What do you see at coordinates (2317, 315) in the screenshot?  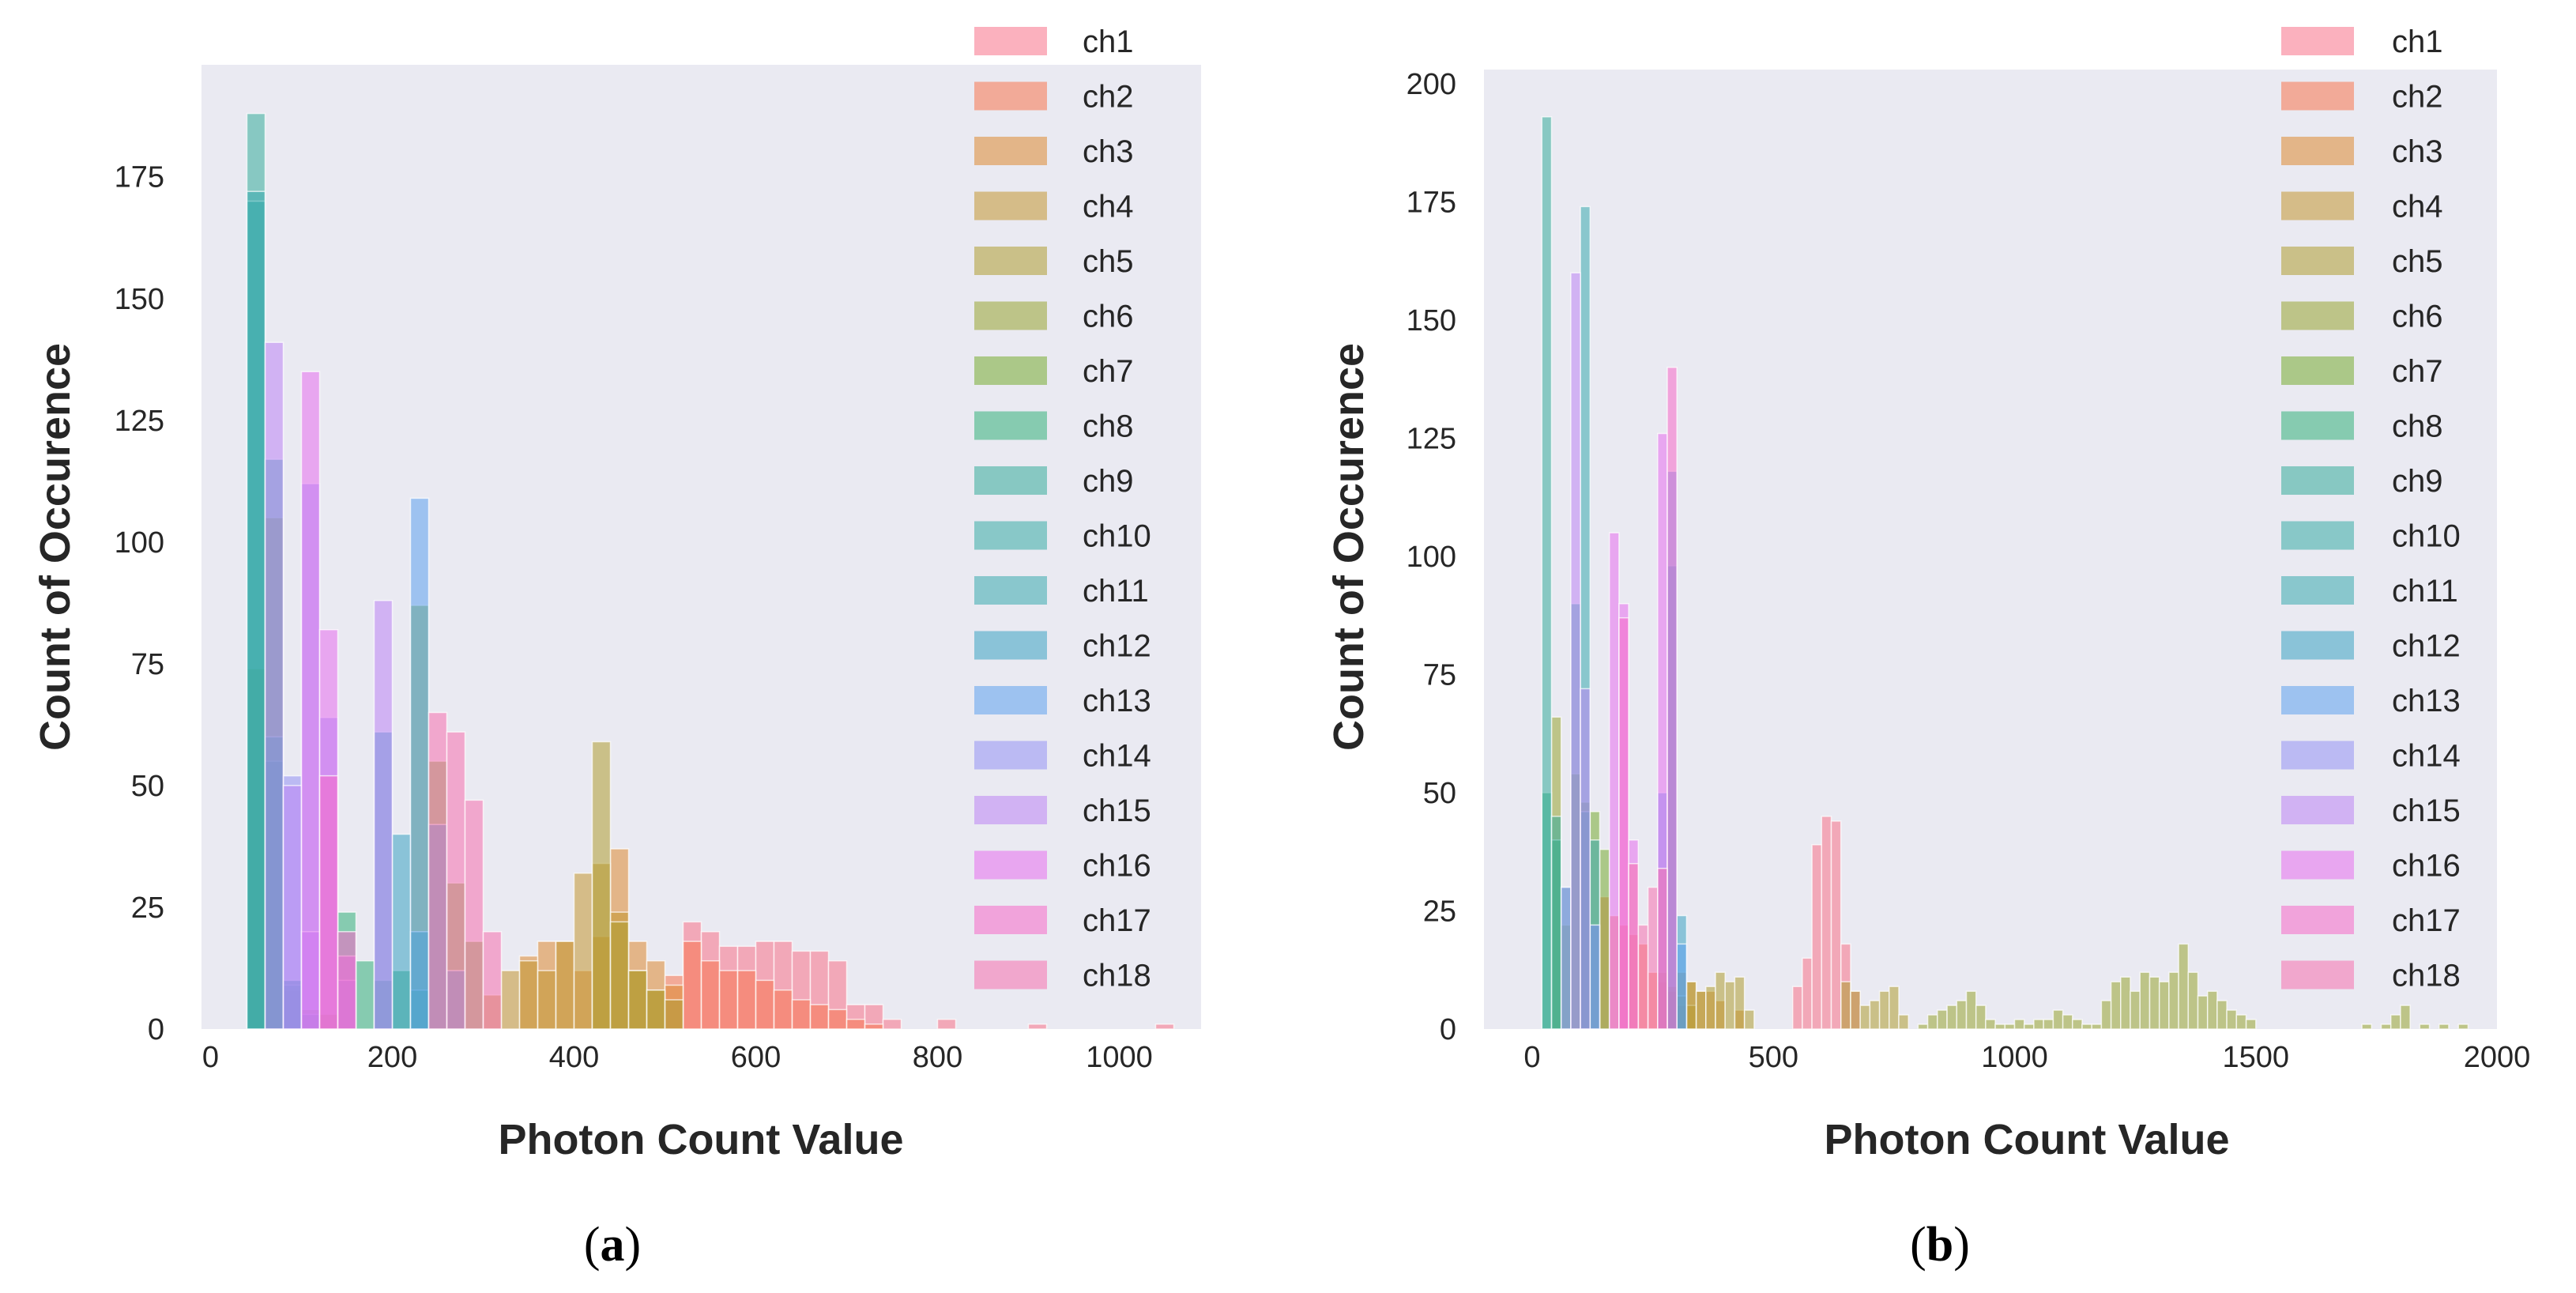 I see `legend-swatch-ch6` at bounding box center [2317, 315].